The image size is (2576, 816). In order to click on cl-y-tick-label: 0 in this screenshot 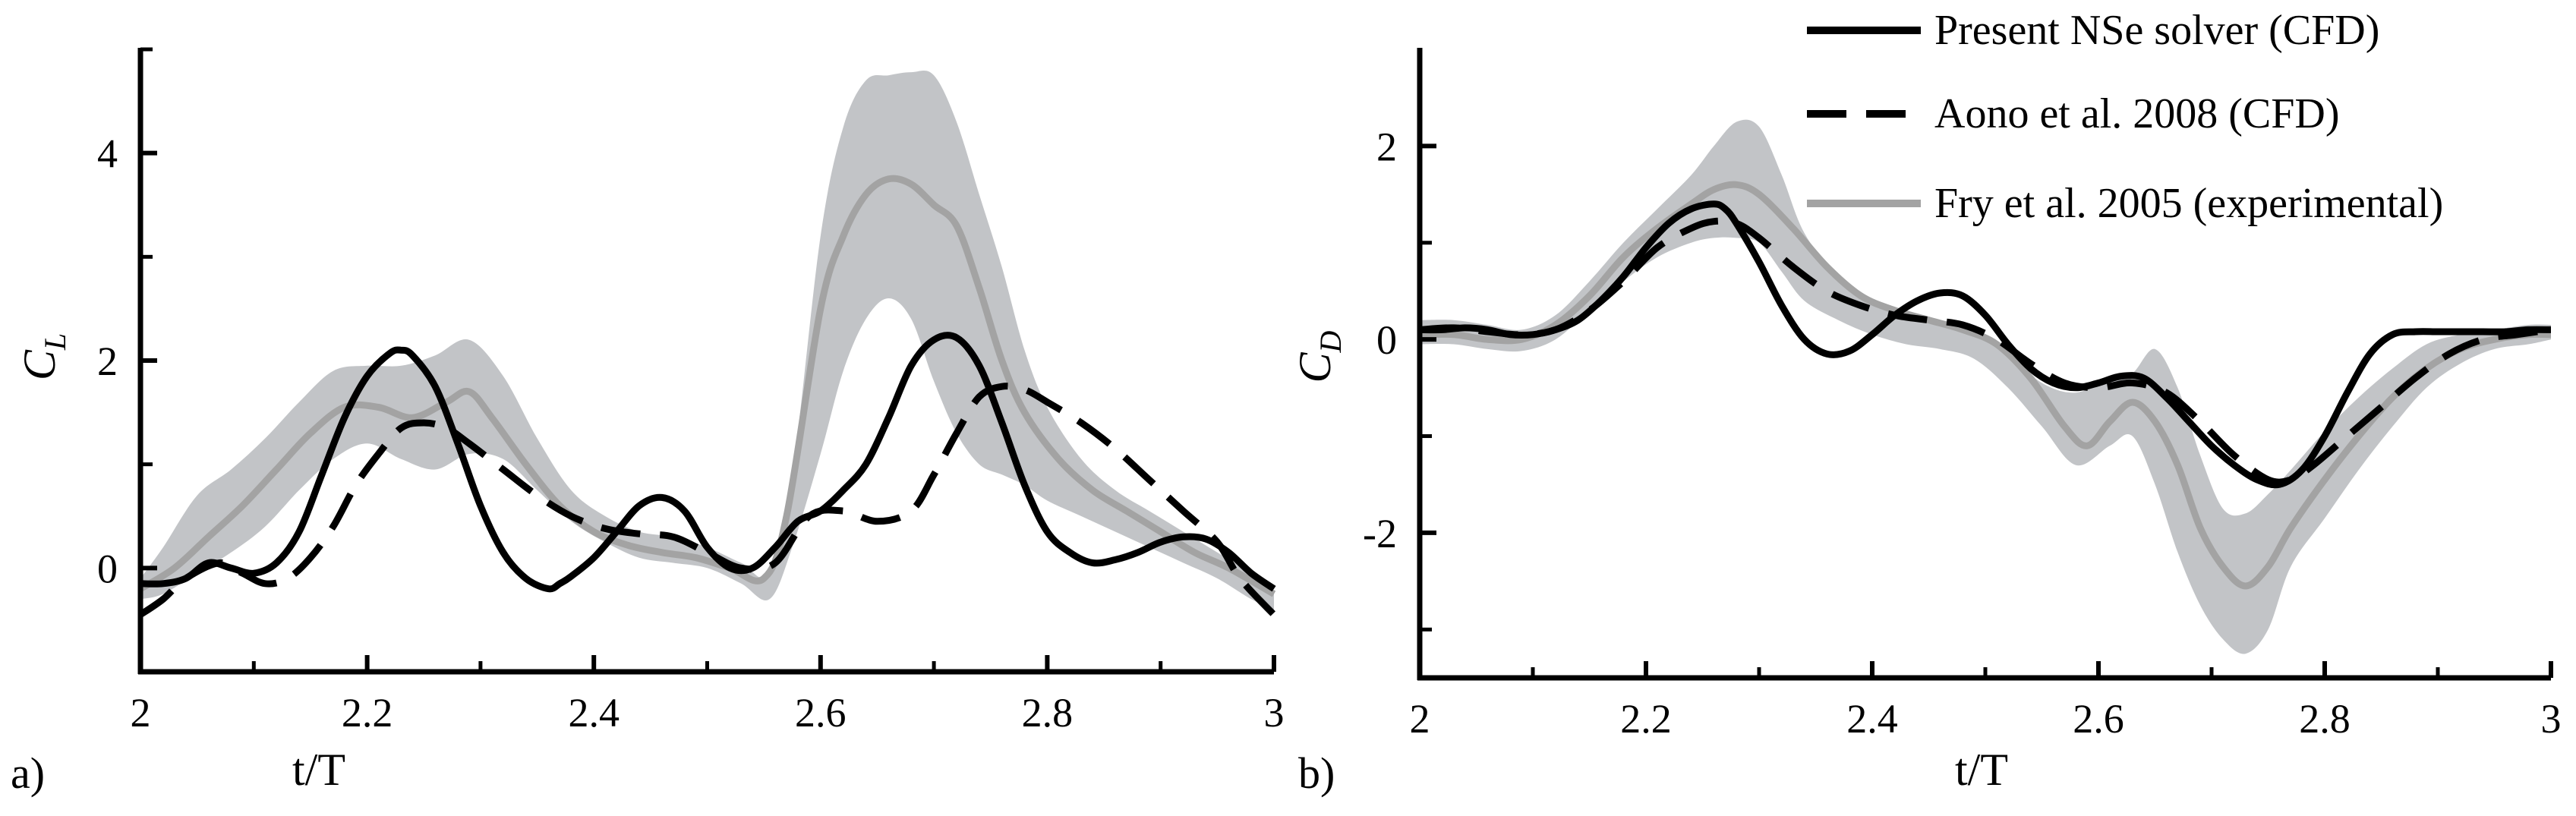, I will do `click(107, 568)`.